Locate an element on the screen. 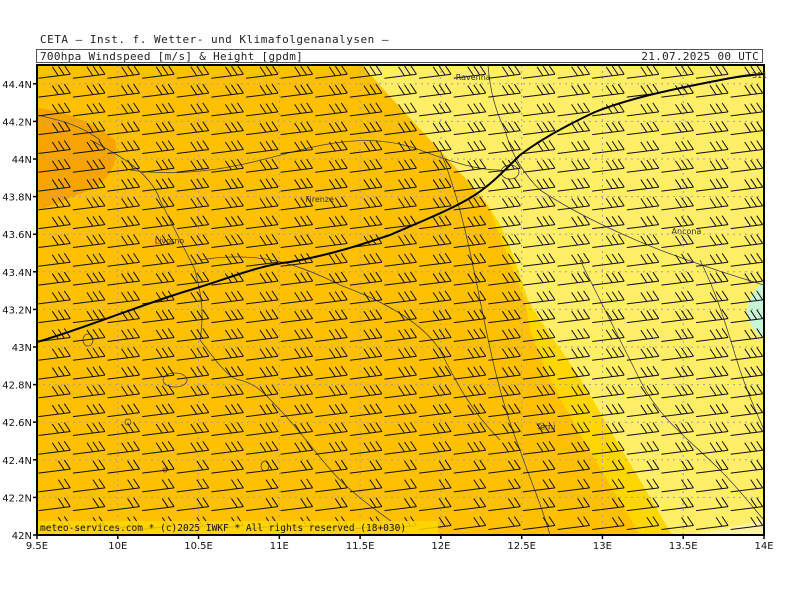 This screenshot has height=600, width=800. lat-tick-label: 42.2N is located at coordinates (17, 498).